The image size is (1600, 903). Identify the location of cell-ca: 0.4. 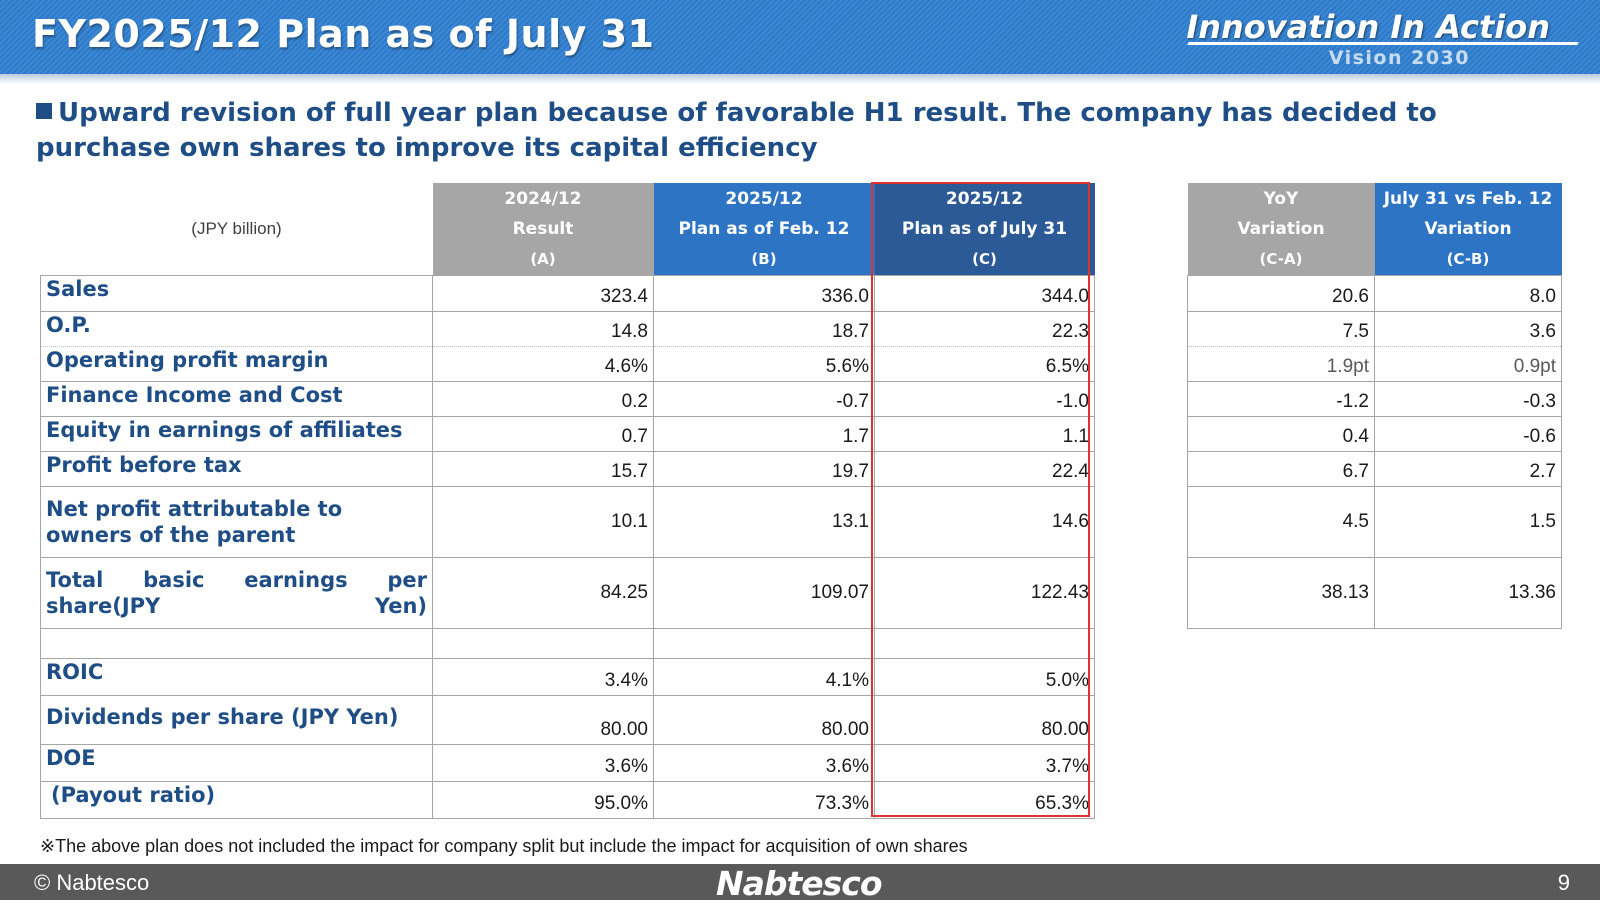
(1281, 434).